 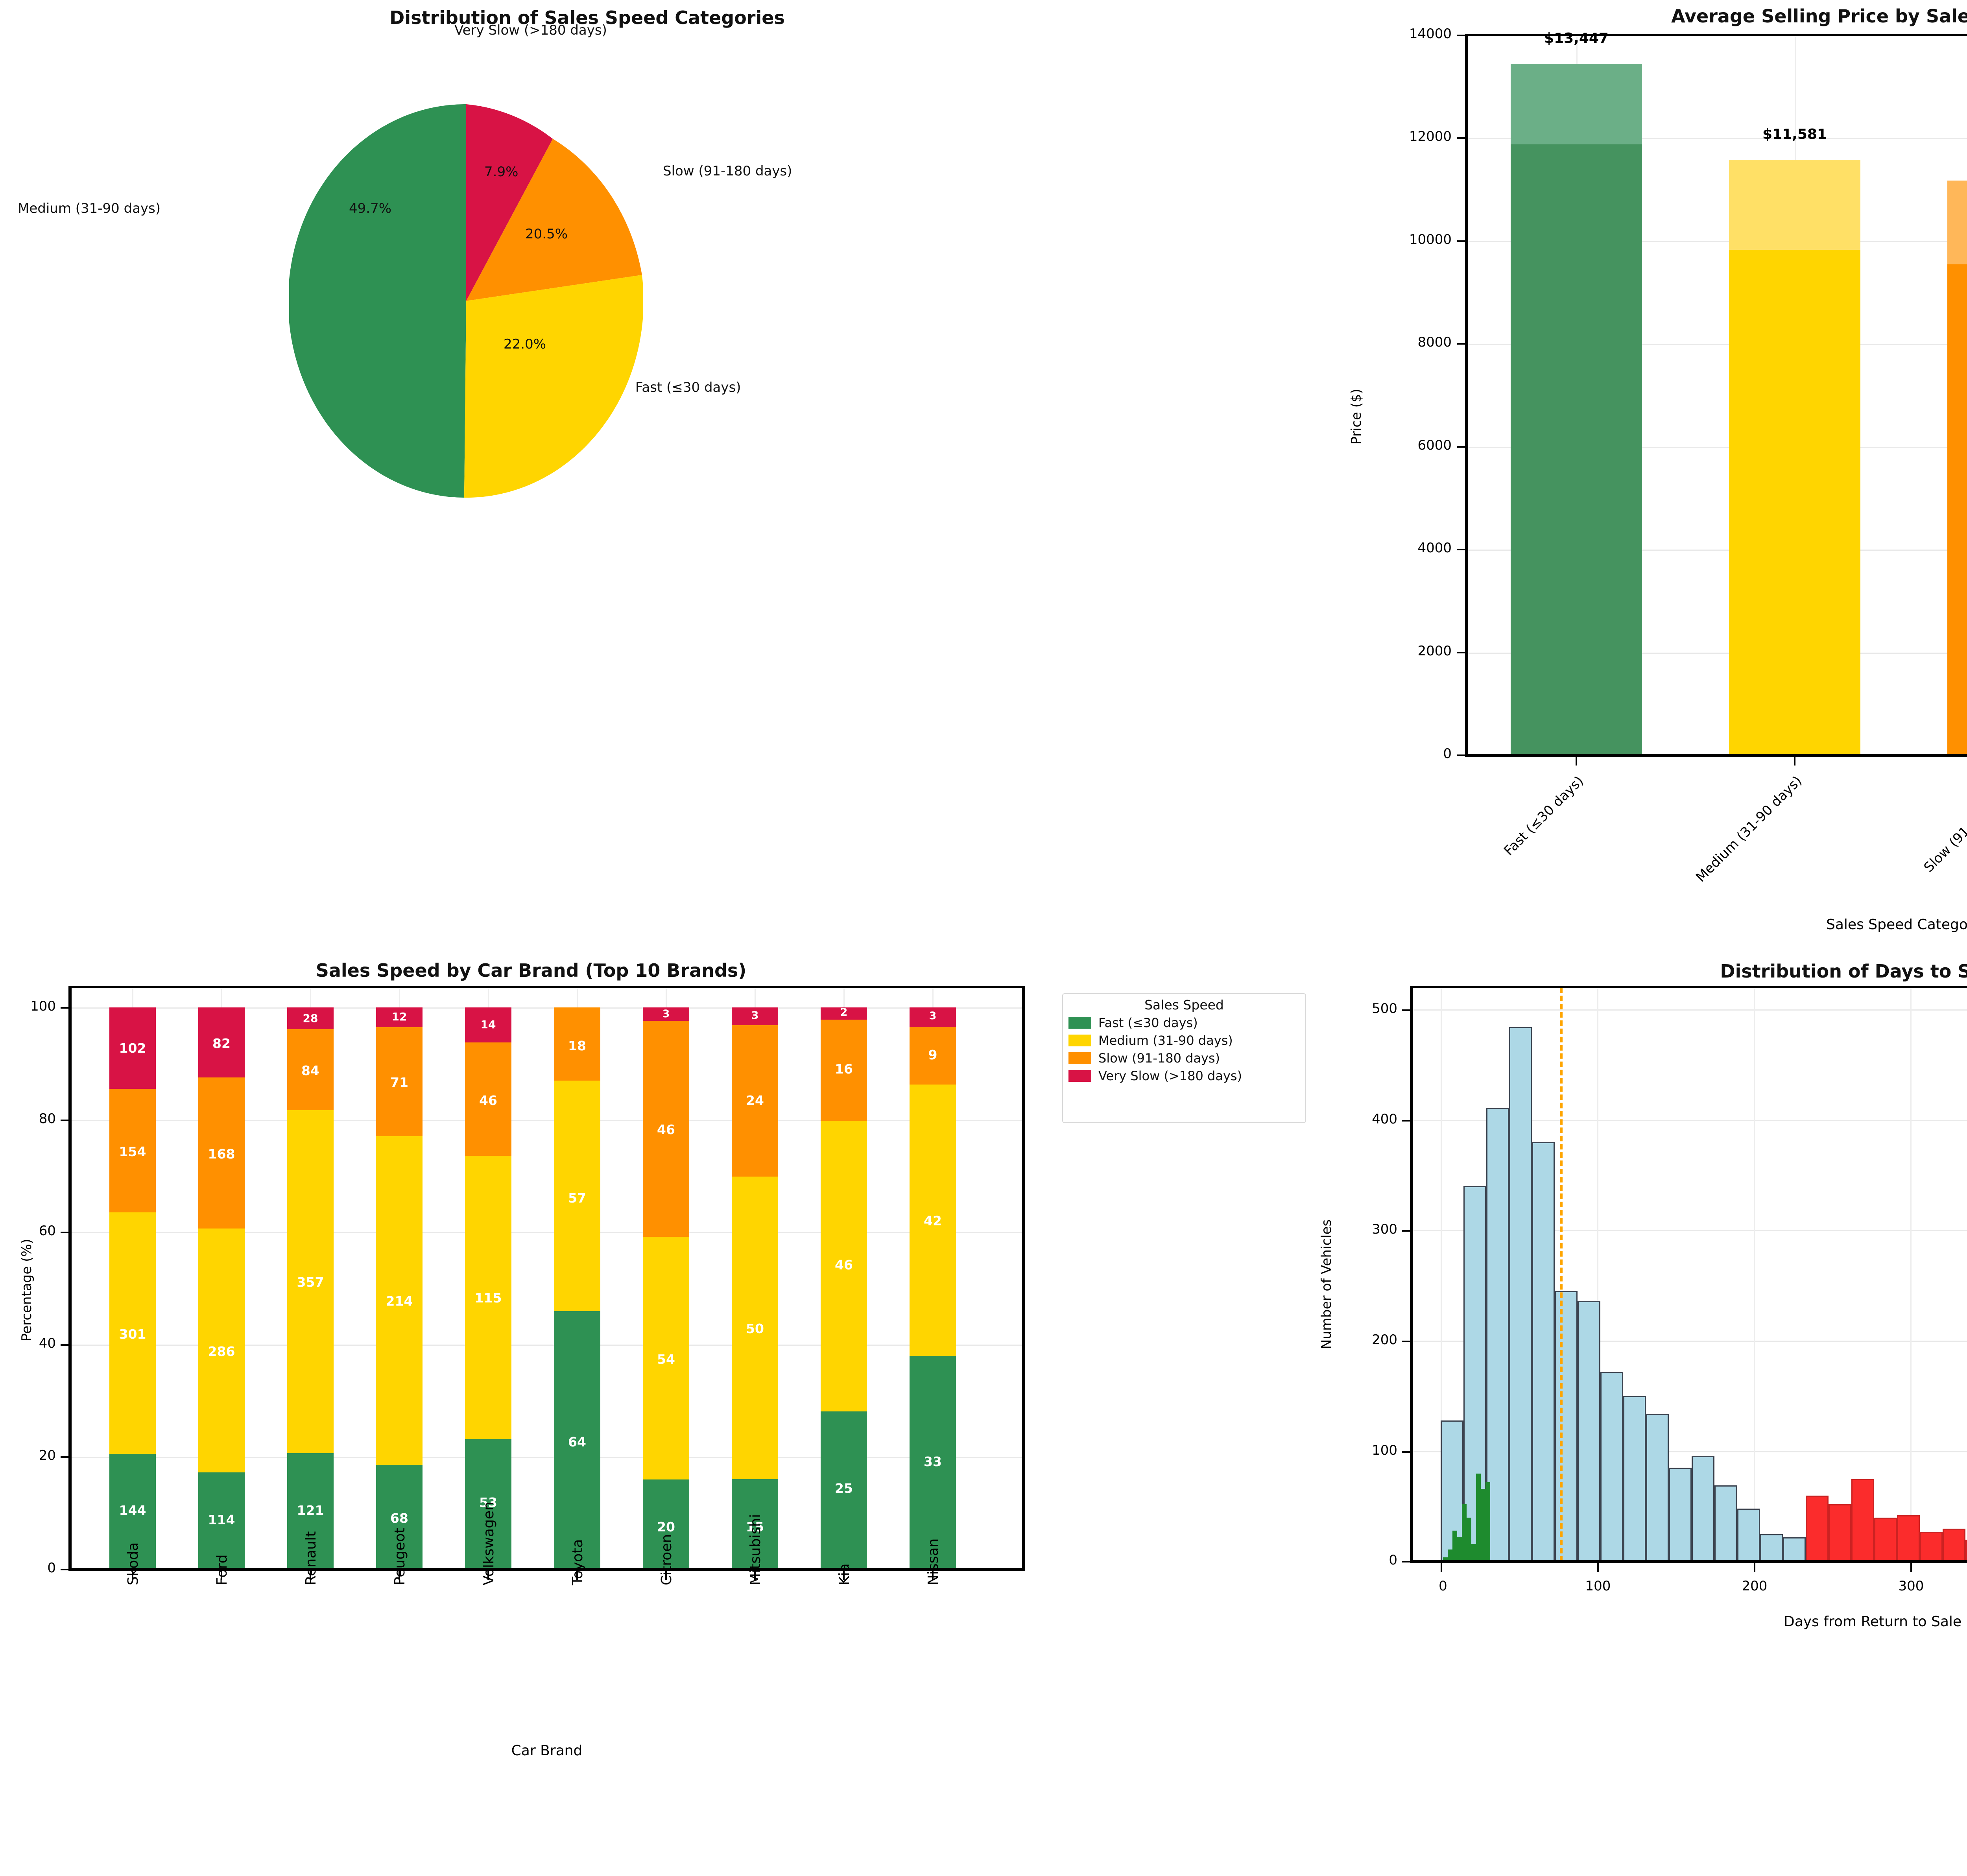 I want to click on stack-renault-slow, so click(x=310, y=1069).